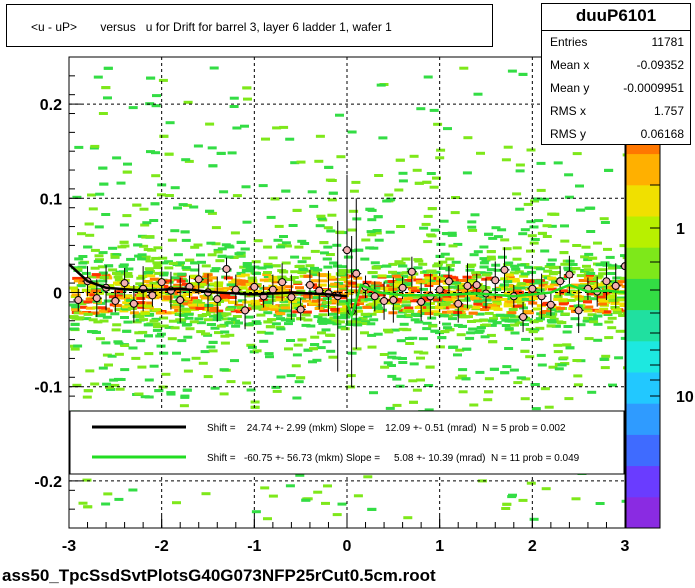 The image size is (695, 588). What do you see at coordinates (485, 302) in the screenshot?
I see `fit-line-green` at bounding box center [485, 302].